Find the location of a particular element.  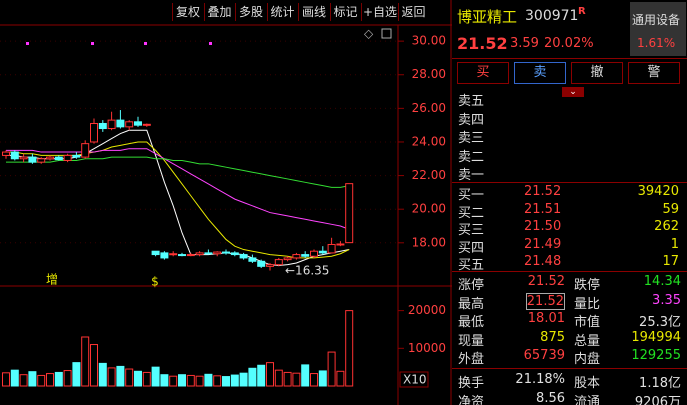

price: 21.52 is located at coordinates (482, 43).